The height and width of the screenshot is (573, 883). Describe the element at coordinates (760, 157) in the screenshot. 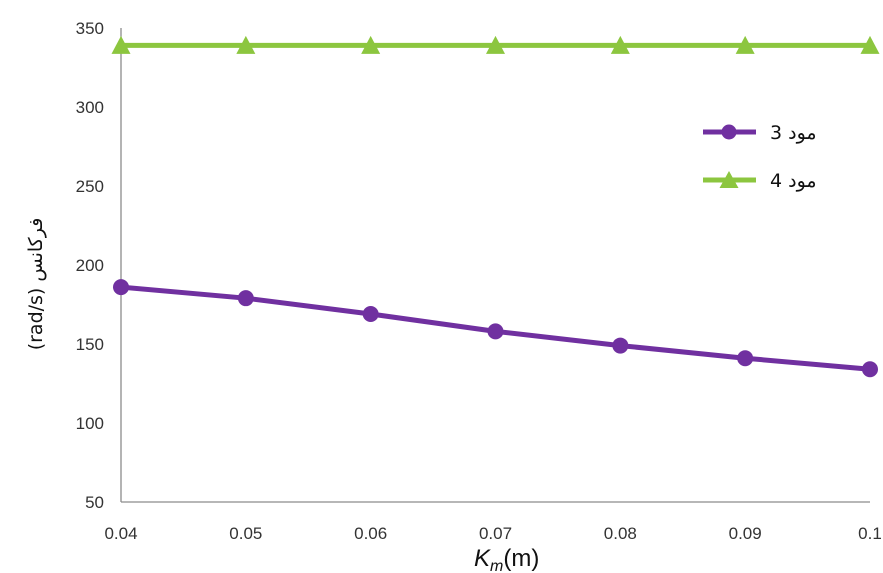

I see `legend: مود 3 مود 4` at that location.